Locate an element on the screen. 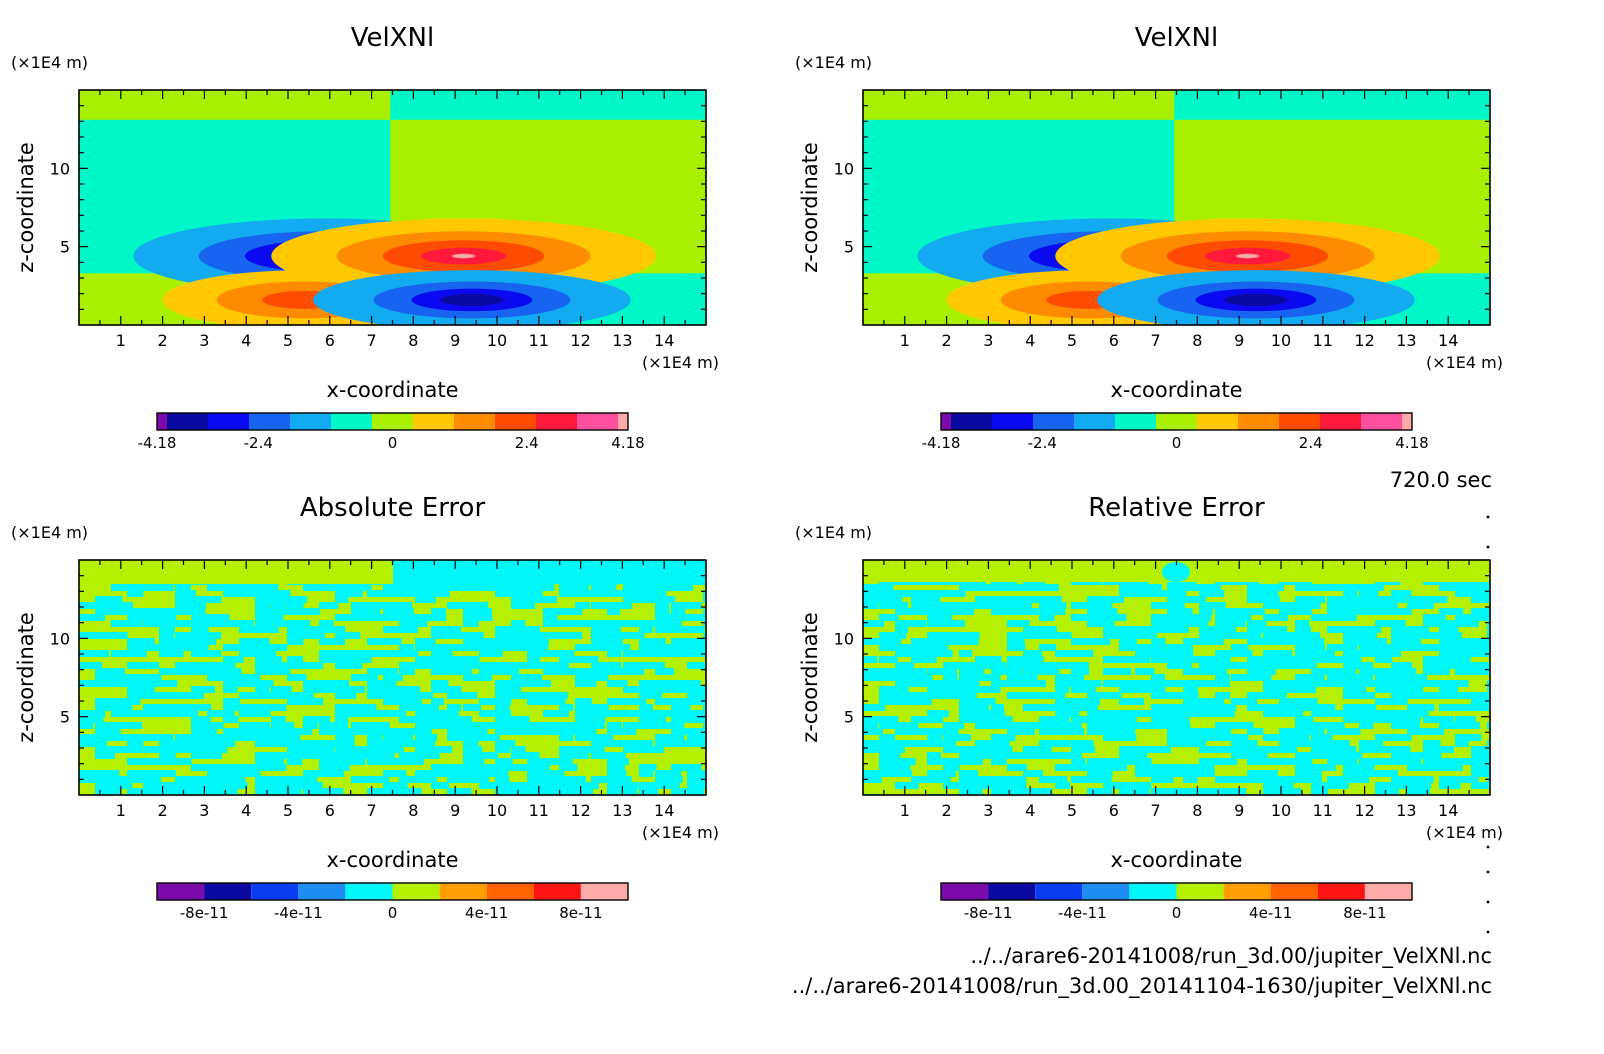 This screenshot has height=1054, width=1604. chart-title: Relative Error is located at coordinates (1176, 508).